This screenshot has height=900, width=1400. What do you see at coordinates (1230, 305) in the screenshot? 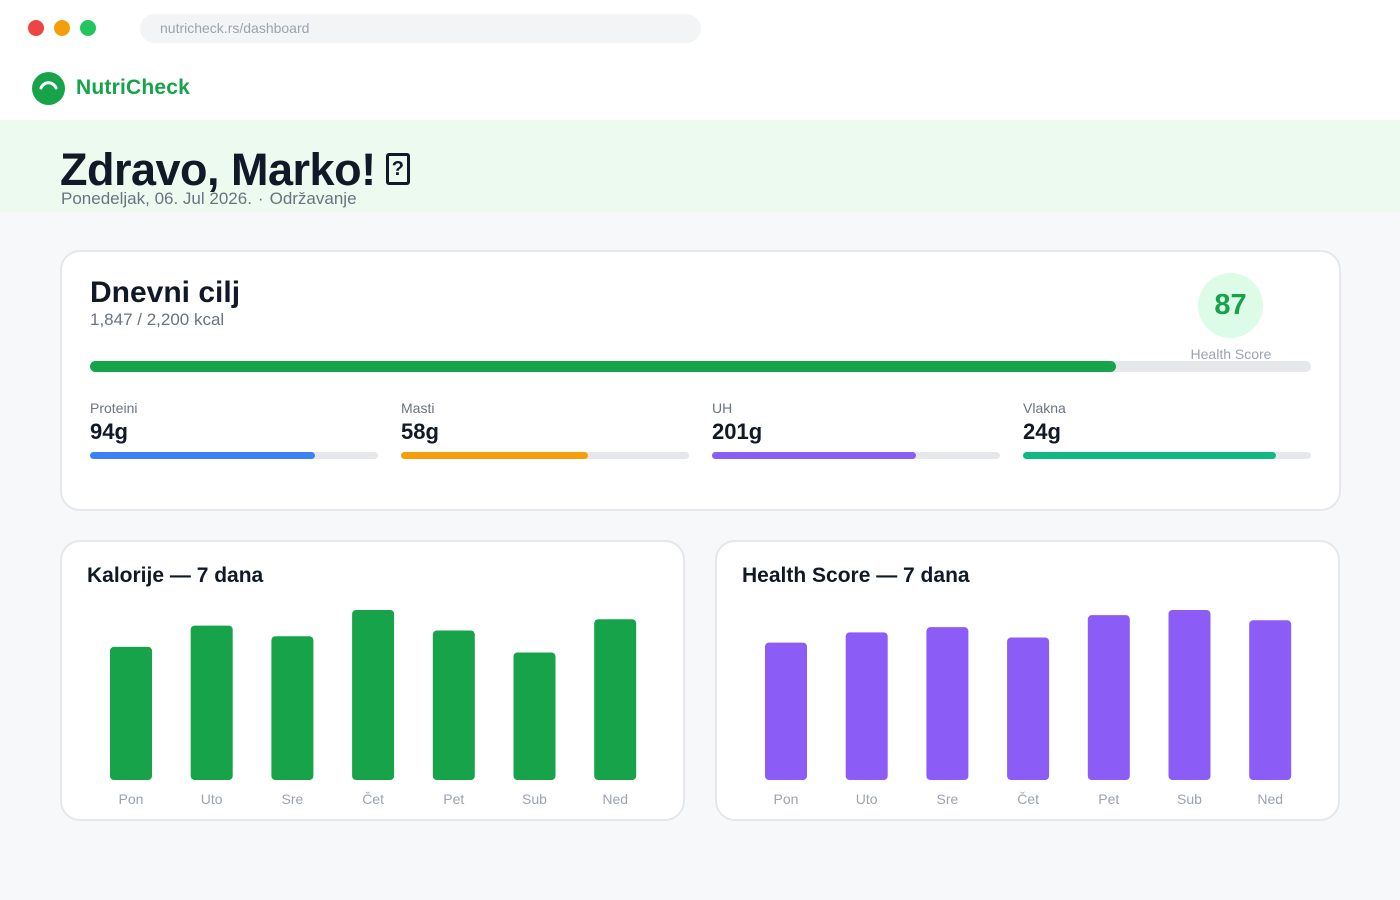
I see `health-score-badge: 87` at bounding box center [1230, 305].